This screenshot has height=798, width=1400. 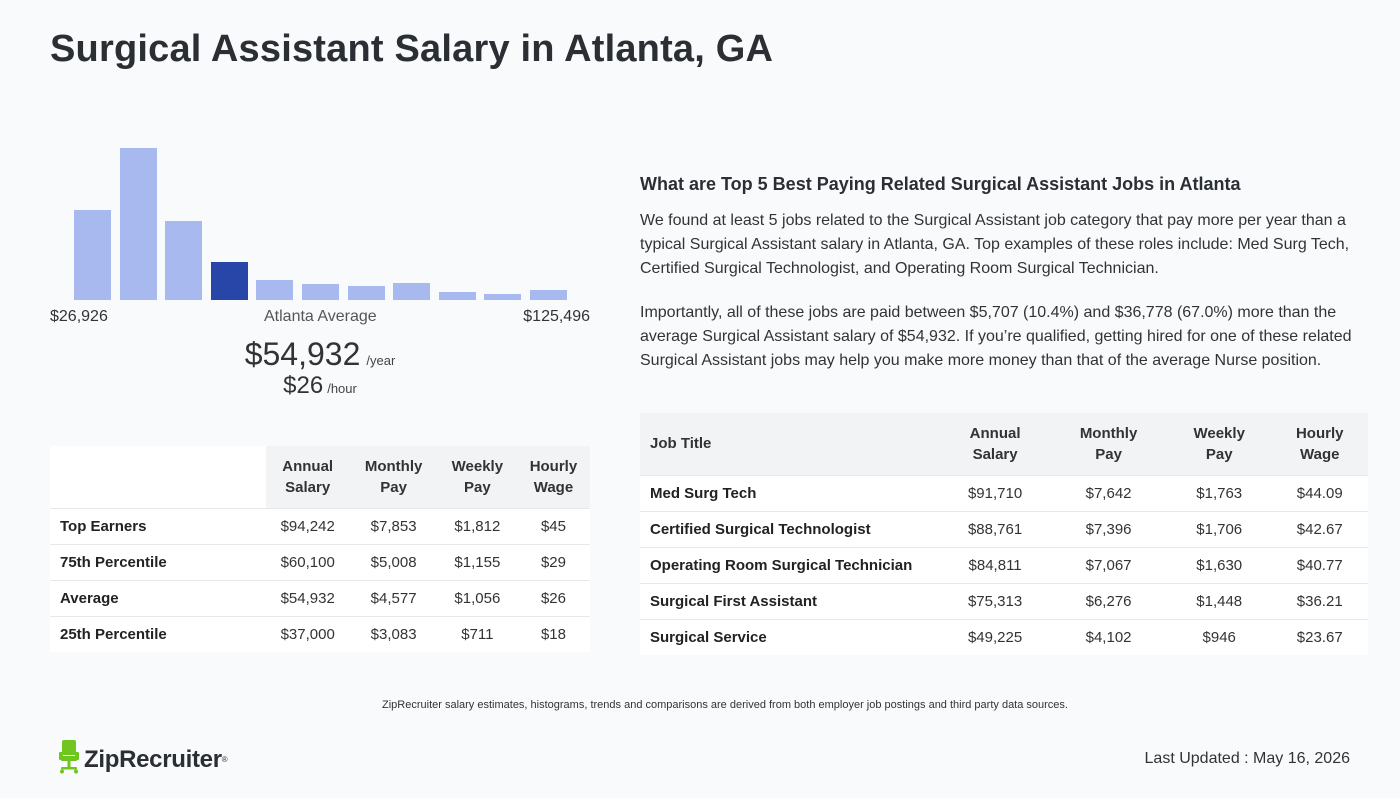 I want to click on average-yearly: $54,932/year, so click(x=320, y=354).